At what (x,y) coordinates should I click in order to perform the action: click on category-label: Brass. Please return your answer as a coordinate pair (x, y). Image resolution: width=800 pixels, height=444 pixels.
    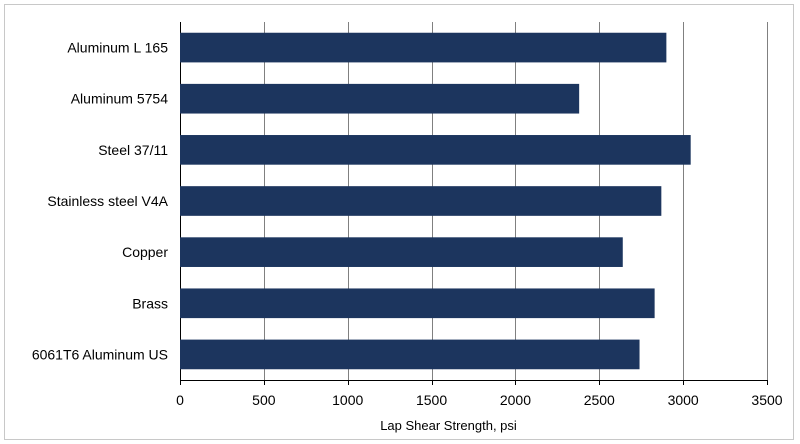
    Looking at the image, I should click on (150, 303).